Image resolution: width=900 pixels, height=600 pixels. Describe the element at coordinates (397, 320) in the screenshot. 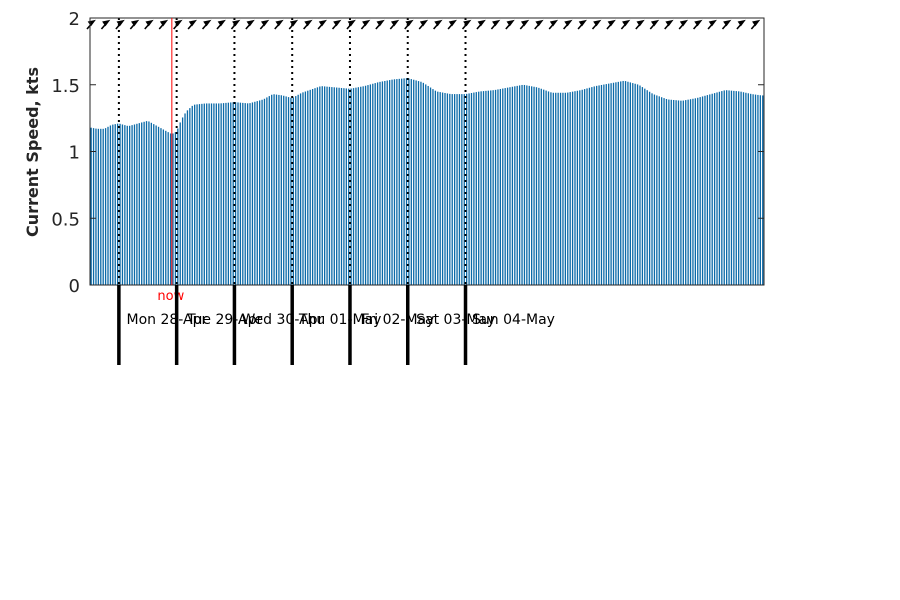

I see `day-label: Fri 02-May` at that location.